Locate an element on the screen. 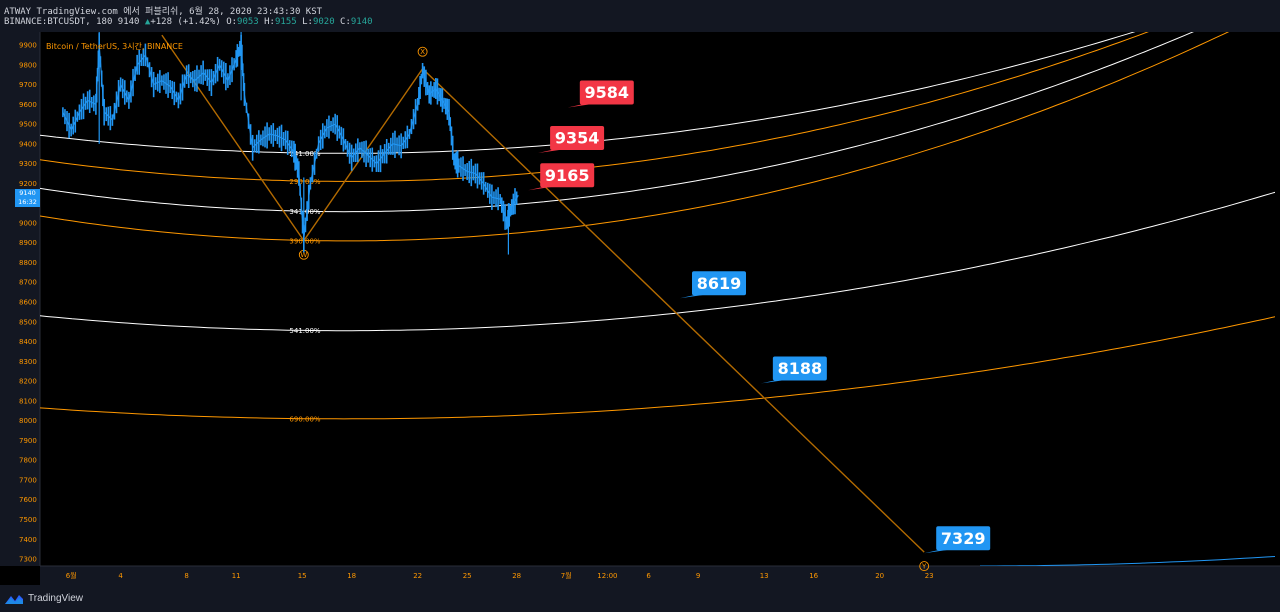  y-tick-label: 8200 is located at coordinates (28, 382).